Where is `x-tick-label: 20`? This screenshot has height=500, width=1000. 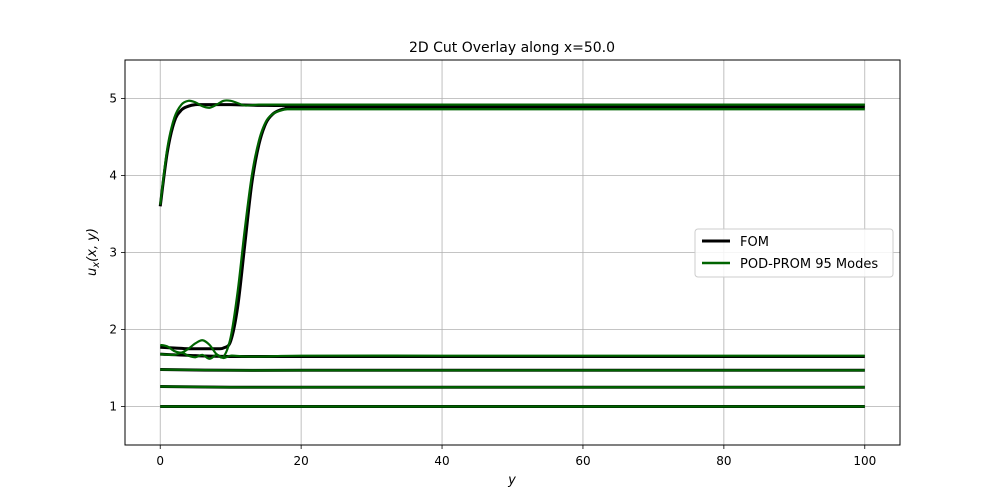 x-tick-label: 20 is located at coordinates (300, 461).